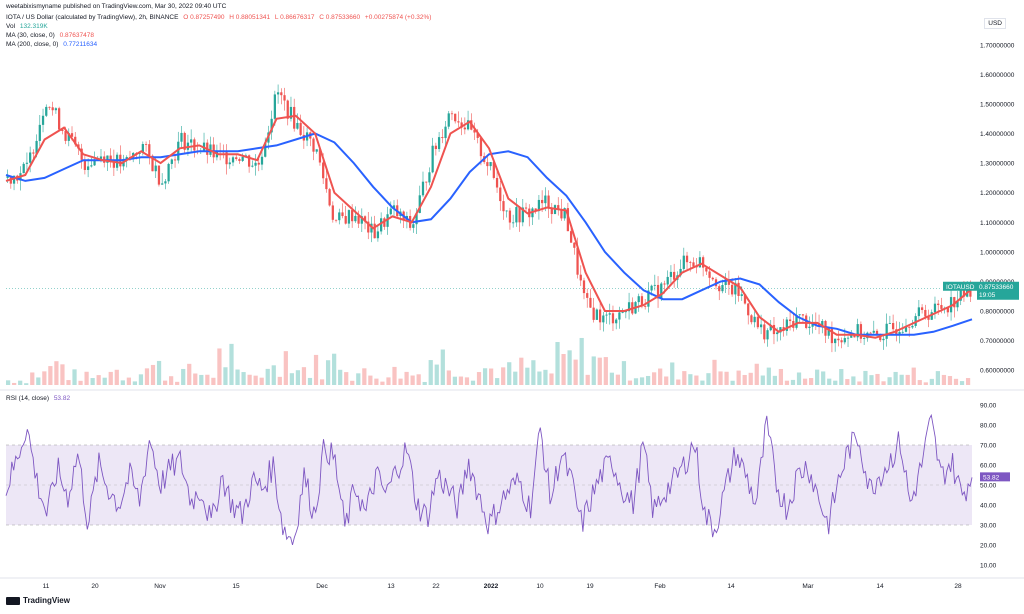 The width and height of the screenshot is (1024, 614). What do you see at coordinates (32, 44) in the screenshot?
I see `legend-ma200-label: MA (200, close, 0)` at bounding box center [32, 44].